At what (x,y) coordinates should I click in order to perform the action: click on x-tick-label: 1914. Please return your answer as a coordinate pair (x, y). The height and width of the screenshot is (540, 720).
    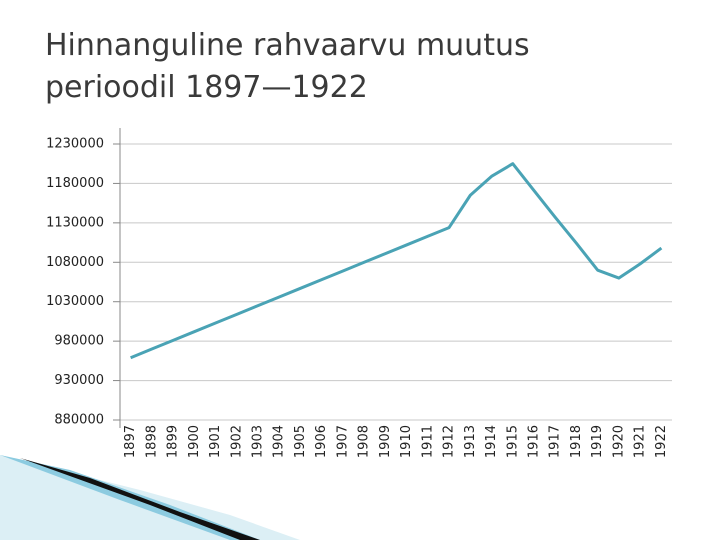
    Looking at the image, I should click on (491, 441).